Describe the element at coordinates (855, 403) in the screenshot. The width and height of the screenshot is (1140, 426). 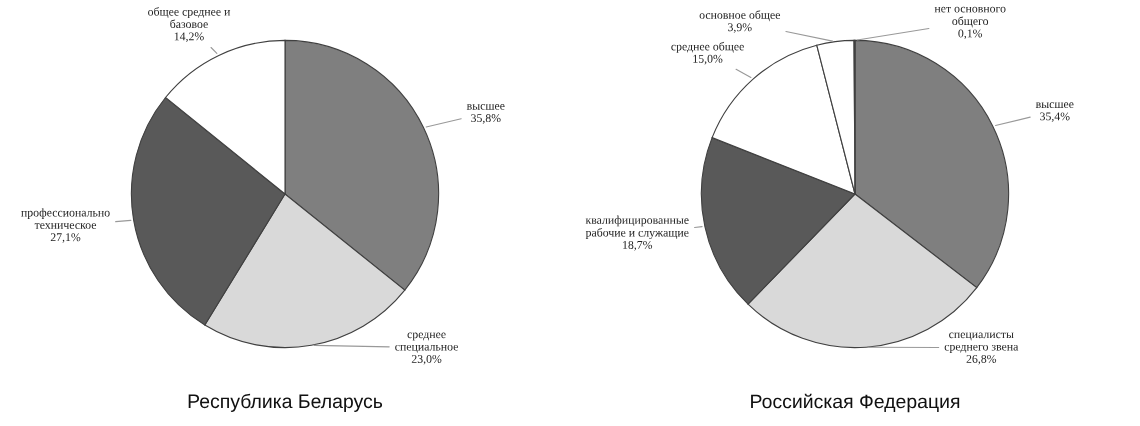
I see `text: Российская Федерация` at that location.